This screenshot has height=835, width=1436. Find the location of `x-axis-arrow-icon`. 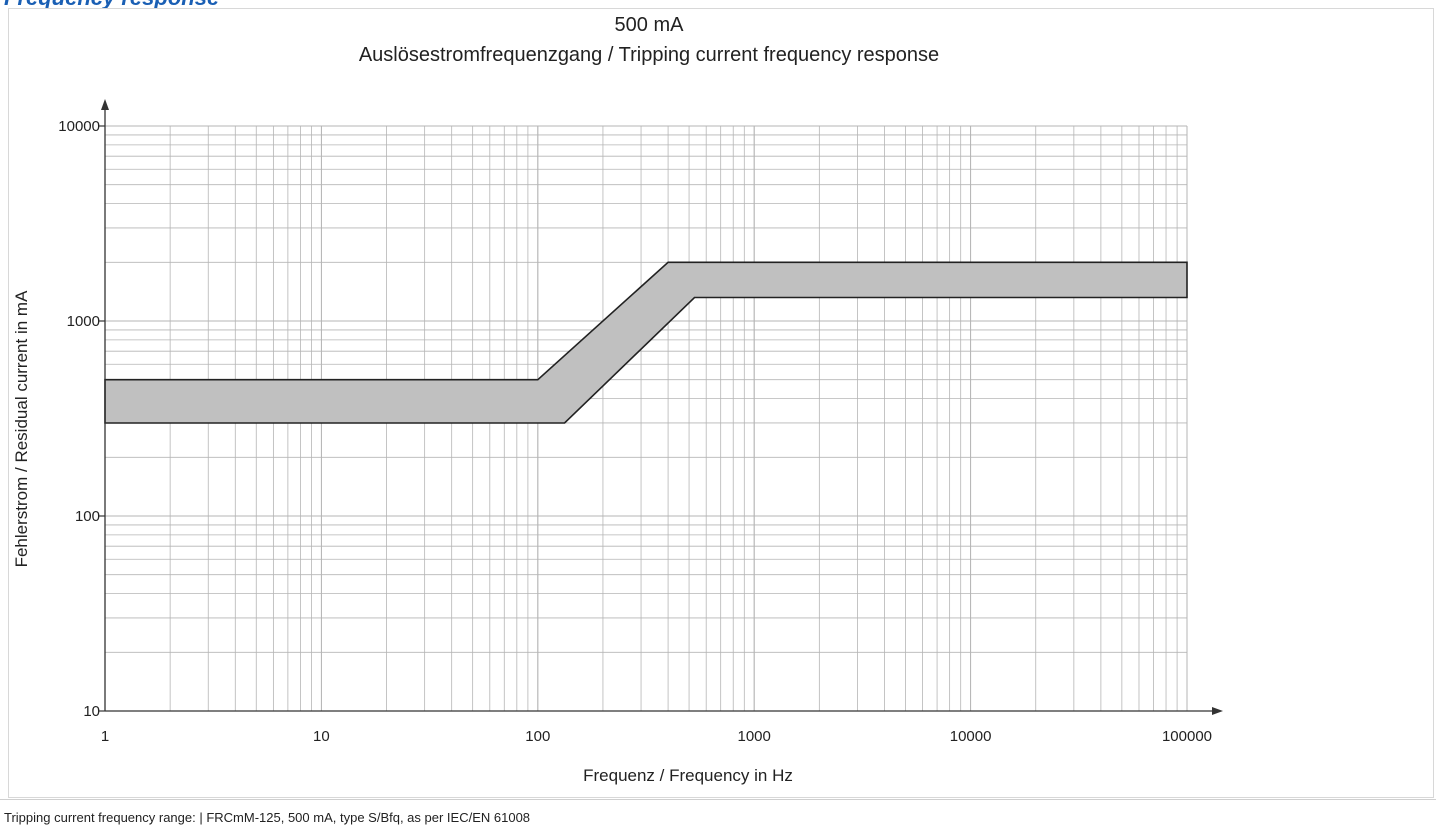

x-axis-arrow-icon is located at coordinates (1217, 711).